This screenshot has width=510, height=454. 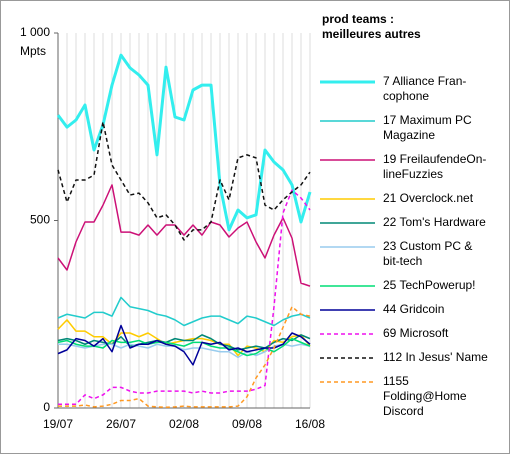 I want to click on legend-label: 112 In Jesus' Name, so click(x=435, y=357).